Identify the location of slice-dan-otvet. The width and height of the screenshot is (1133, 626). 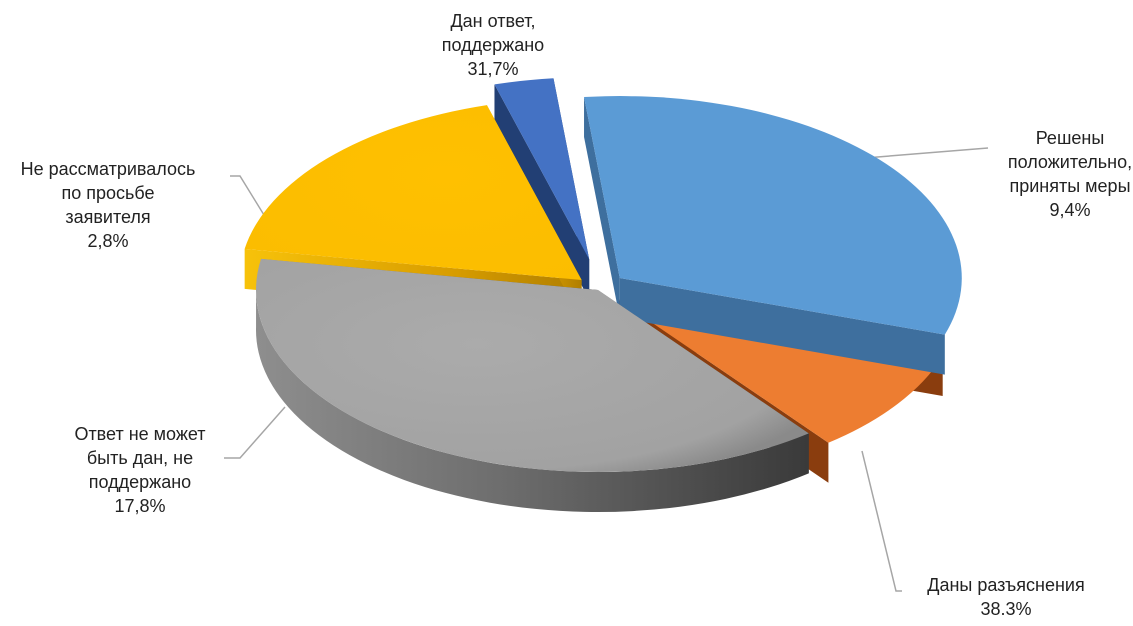
(773, 235).